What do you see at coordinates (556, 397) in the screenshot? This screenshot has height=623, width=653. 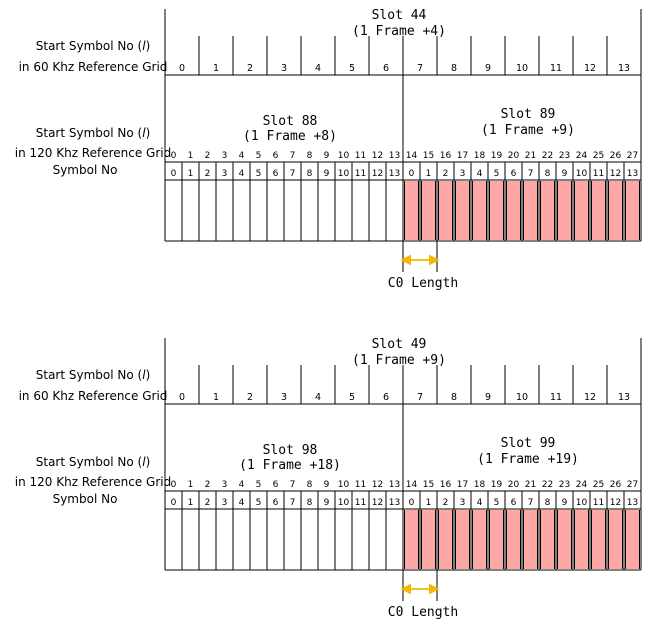 I see `symbol-60-label: 11` at bounding box center [556, 397].